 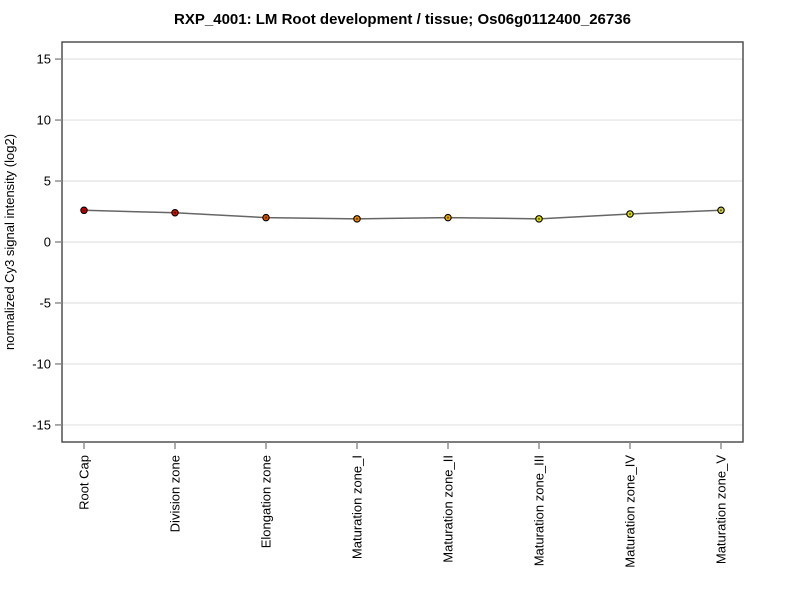 What do you see at coordinates (47, 181) in the screenshot?
I see `y-tick-label: 5` at bounding box center [47, 181].